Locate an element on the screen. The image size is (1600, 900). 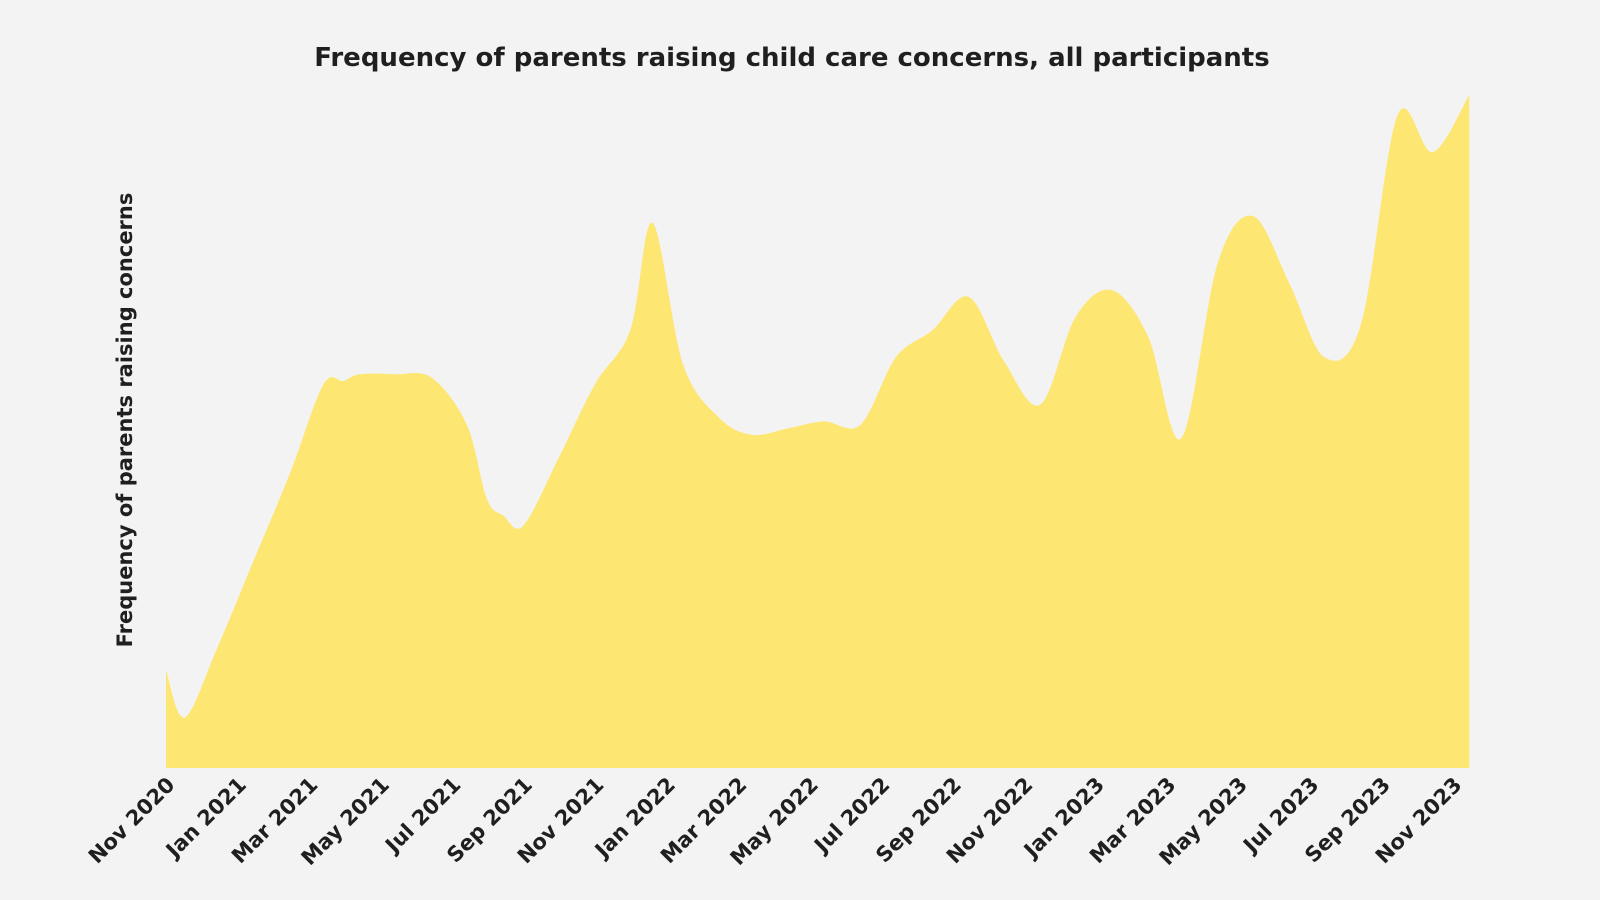
y-axis-label: Frequency of parents raising concerns is located at coordinates (125, 420).